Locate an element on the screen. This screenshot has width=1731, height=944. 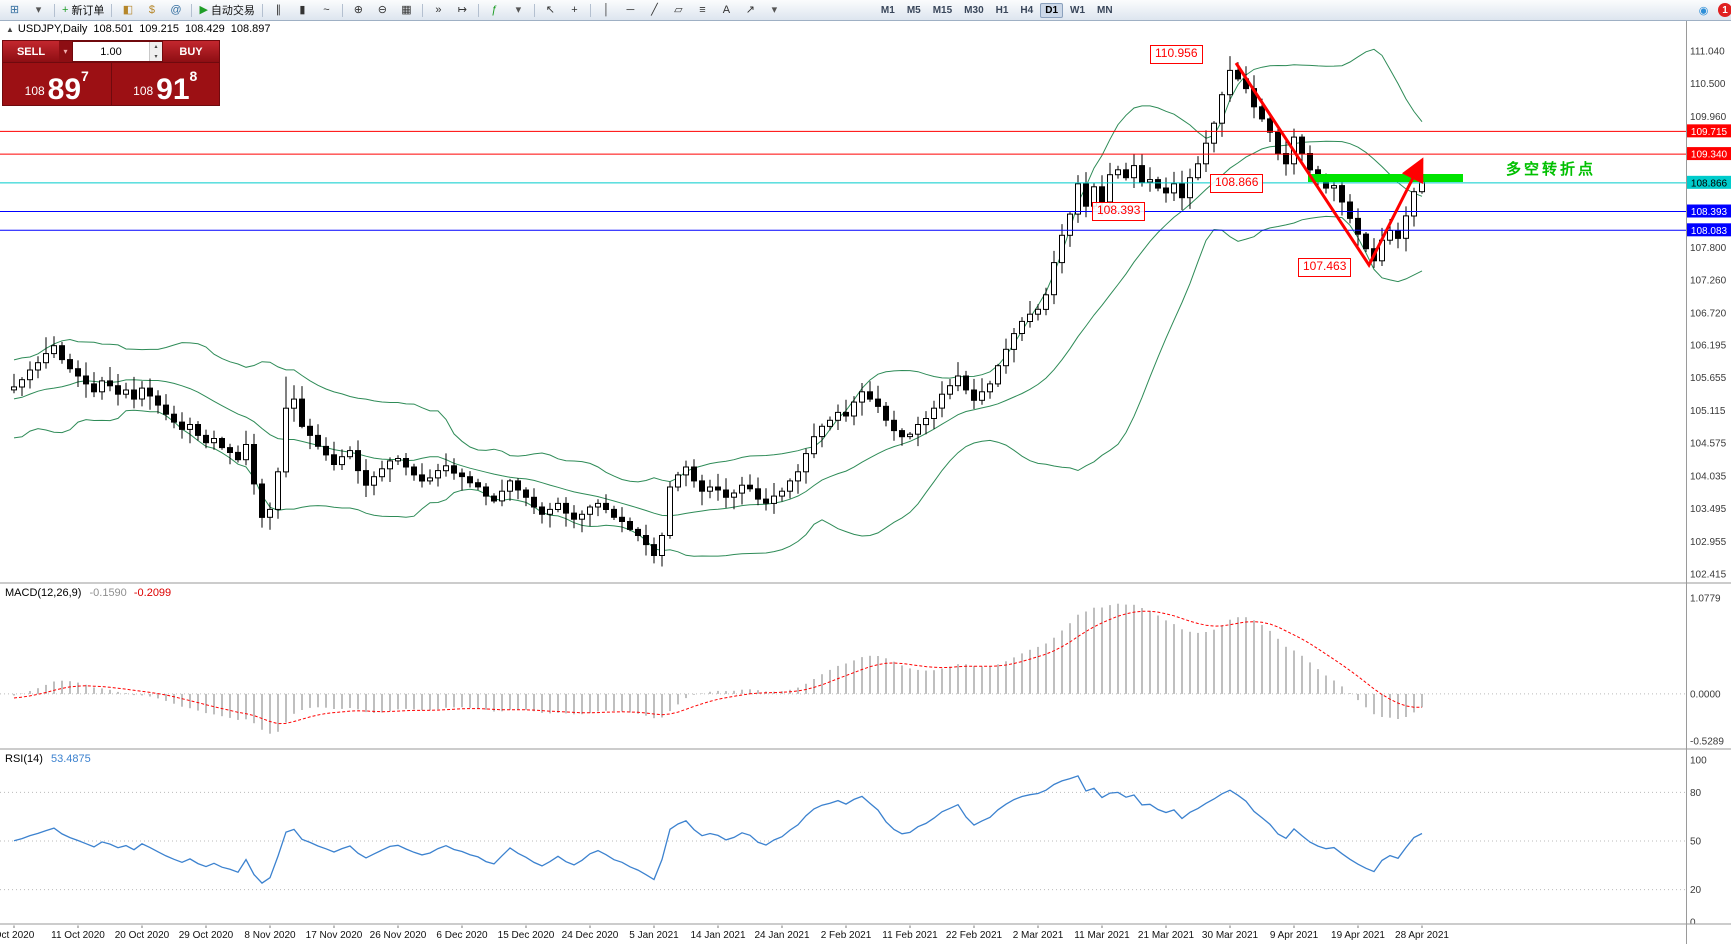
rsi-name: RSI(14) is located at coordinates (24, 759).